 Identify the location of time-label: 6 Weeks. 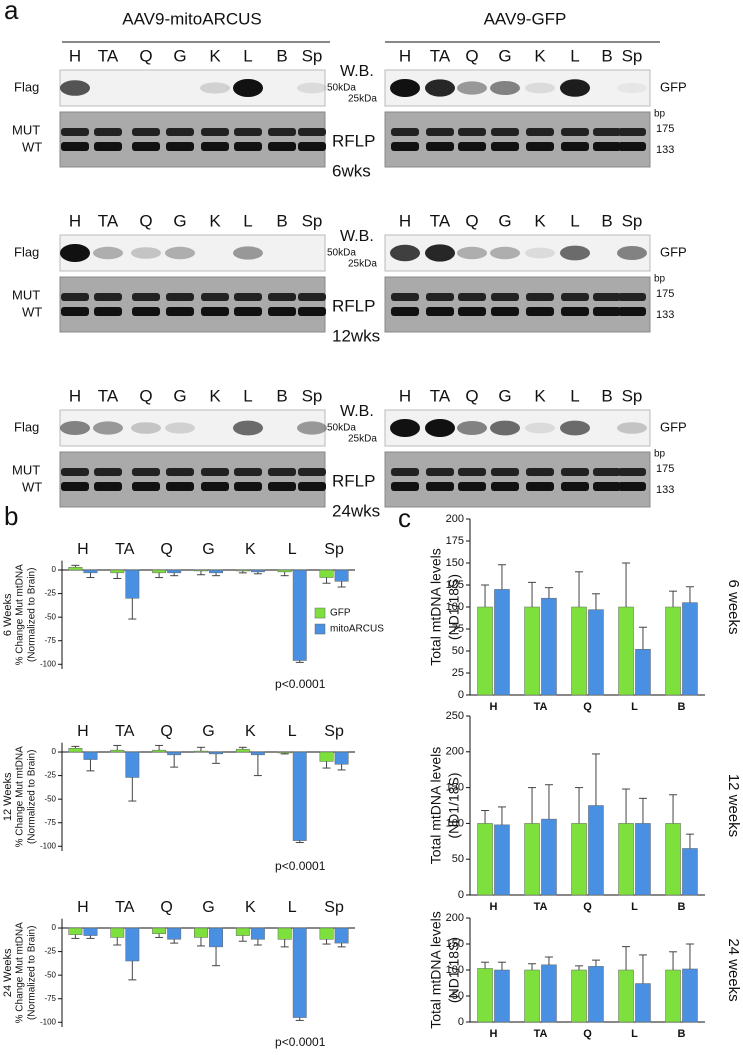
(8, 614).